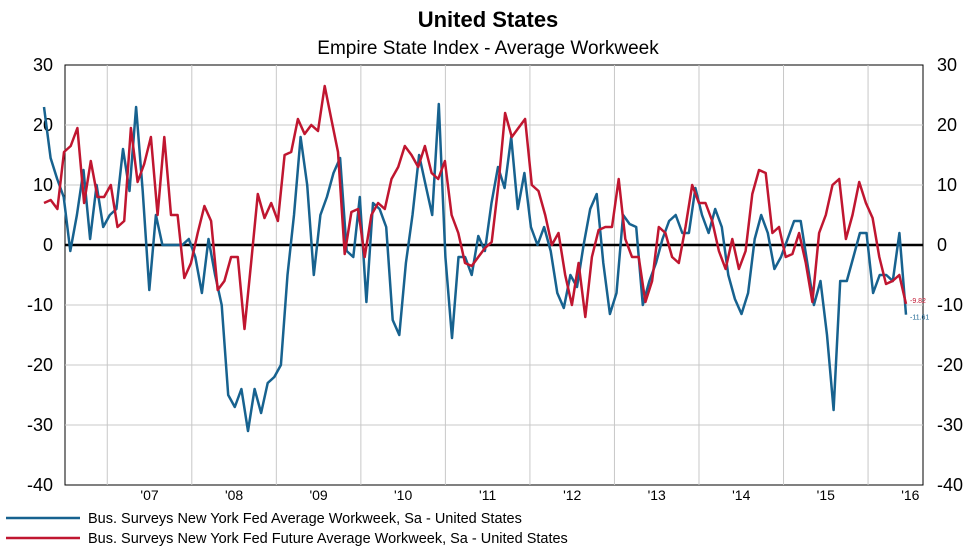 The width and height of the screenshot is (976, 551). What do you see at coordinates (487, 495) in the screenshot?
I see `x-tick-label: '11` at bounding box center [487, 495].